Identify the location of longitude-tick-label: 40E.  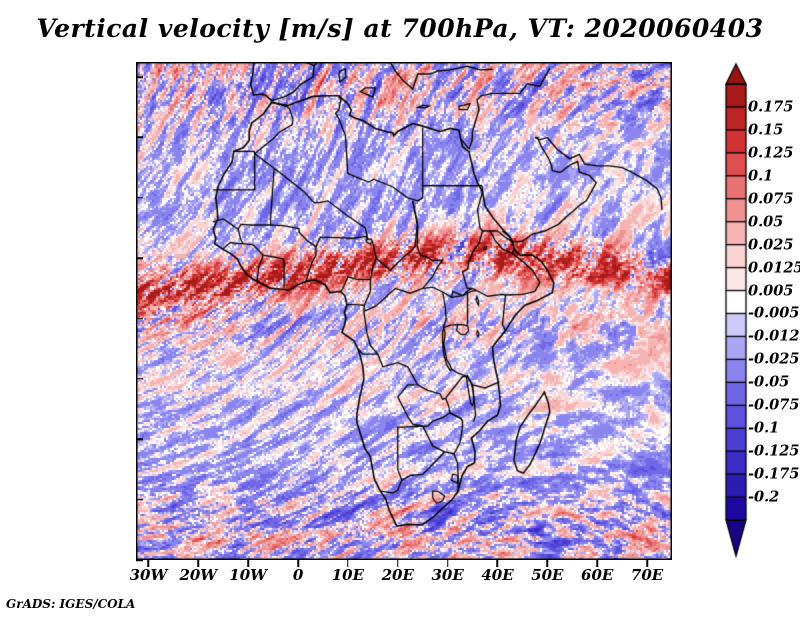
(497, 575).